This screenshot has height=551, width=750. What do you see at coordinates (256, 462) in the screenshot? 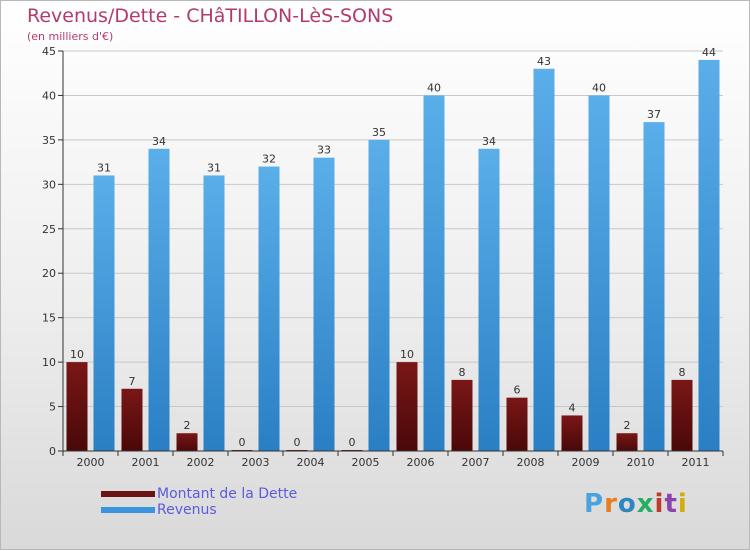
I see `x-tick-label: 2003` at bounding box center [256, 462].